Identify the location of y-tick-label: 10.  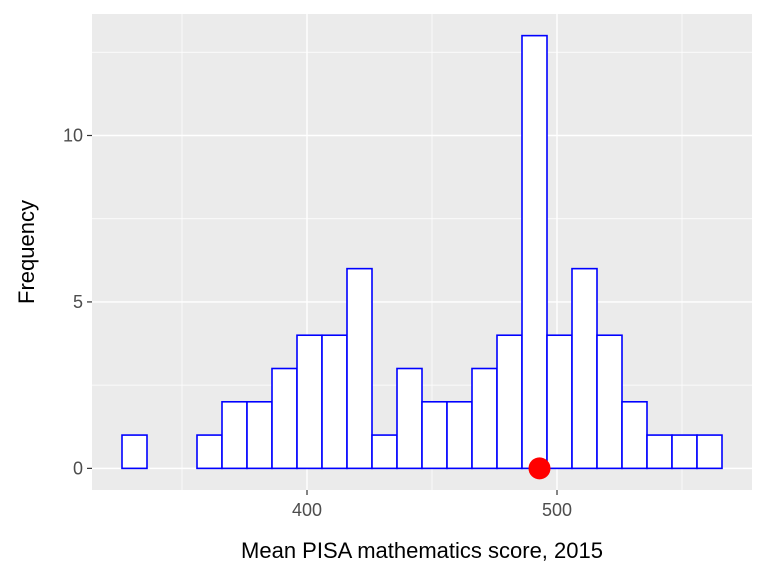
(73, 135).